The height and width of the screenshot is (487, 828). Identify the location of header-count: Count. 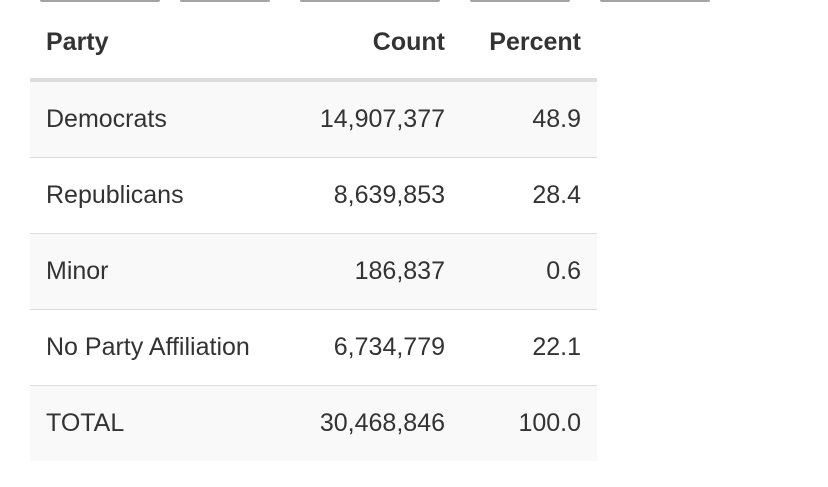
(378, 44).